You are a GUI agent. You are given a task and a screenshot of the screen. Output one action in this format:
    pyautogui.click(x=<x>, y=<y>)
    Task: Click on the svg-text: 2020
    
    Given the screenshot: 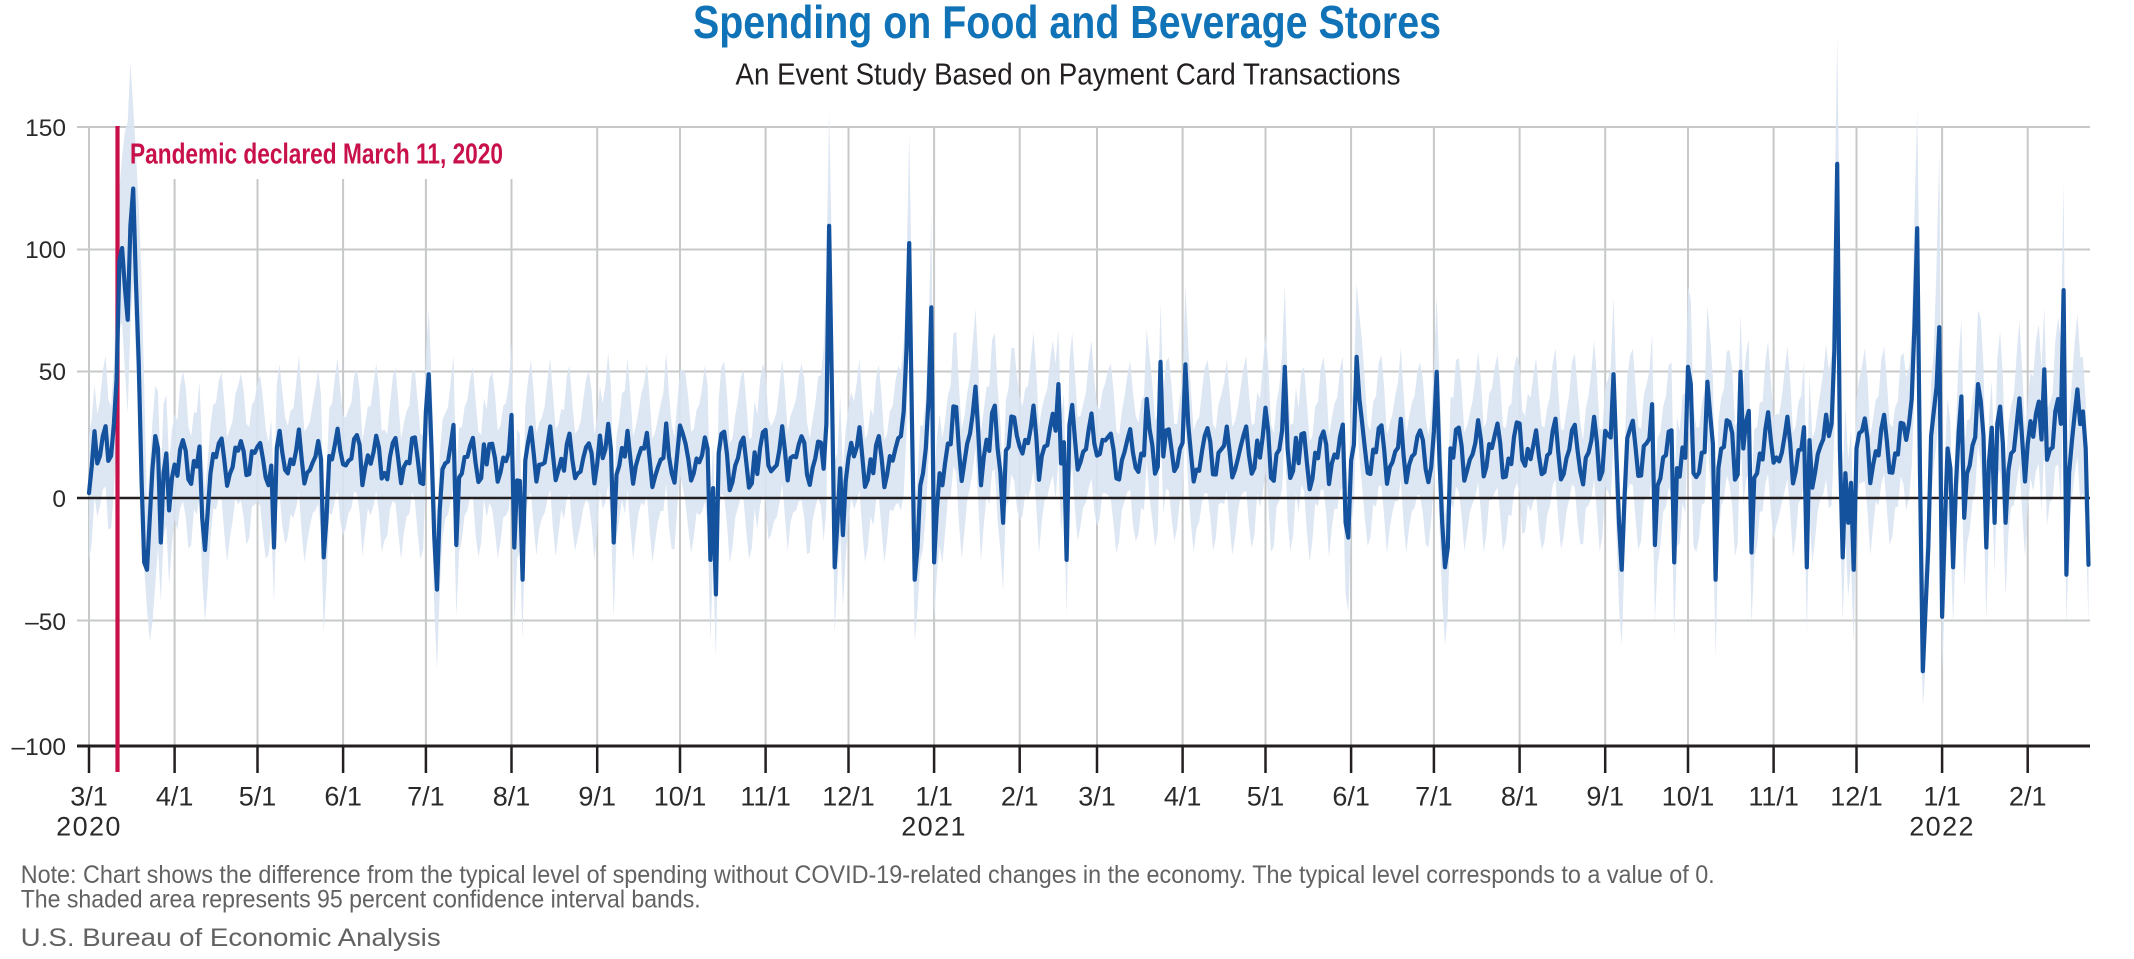 What is the action you would take?
    pyautogui.click(x=89, y=827)
    